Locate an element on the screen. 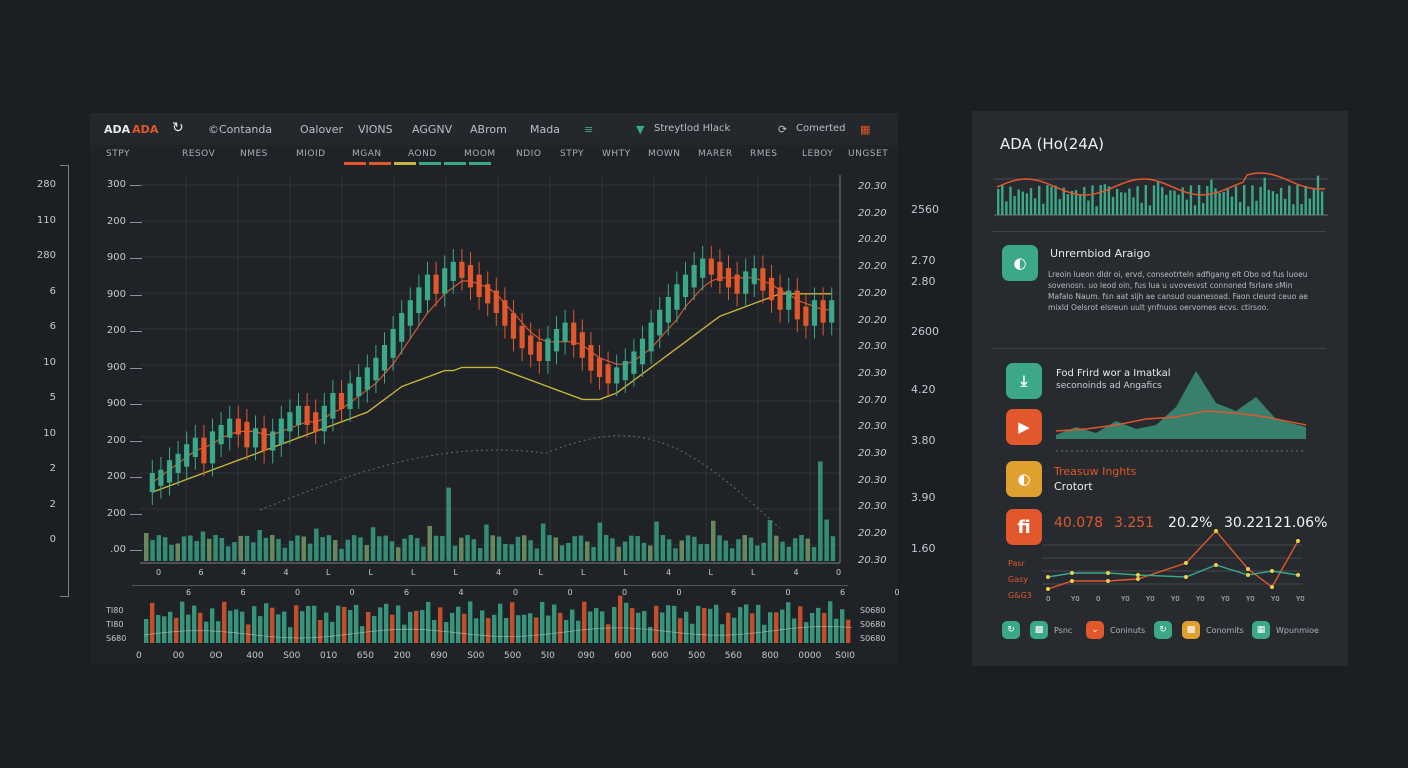 Image resolution: width=1408 pixels, height=768 pixels. tab-3: MIOID is located at coordinates (311, 154).